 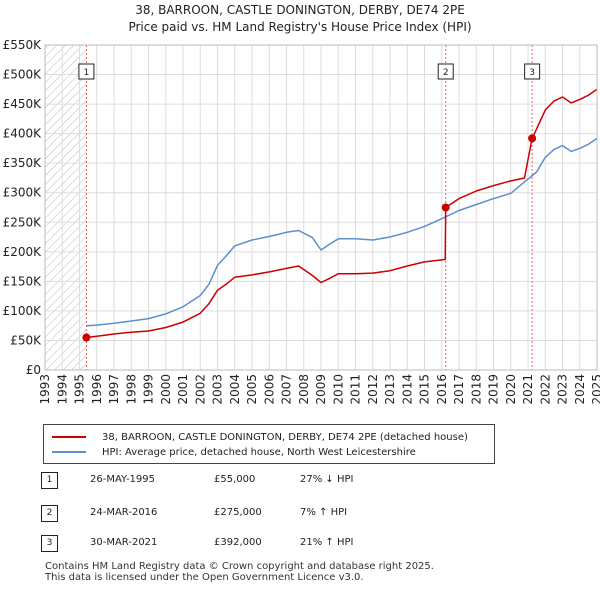 What do you see at coordinates (23, 163) in the screenshot?
I see `y-tick-label: £350K` at bounding box center [23, 163].